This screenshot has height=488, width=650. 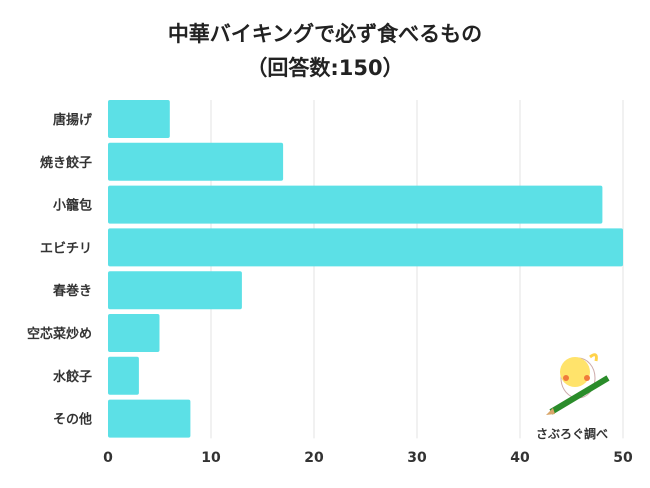 What do you see at coordinates (59, 334) in the screenshot?
I see `category-label: 空芯菜炒め` at bounding box center [59, 334].